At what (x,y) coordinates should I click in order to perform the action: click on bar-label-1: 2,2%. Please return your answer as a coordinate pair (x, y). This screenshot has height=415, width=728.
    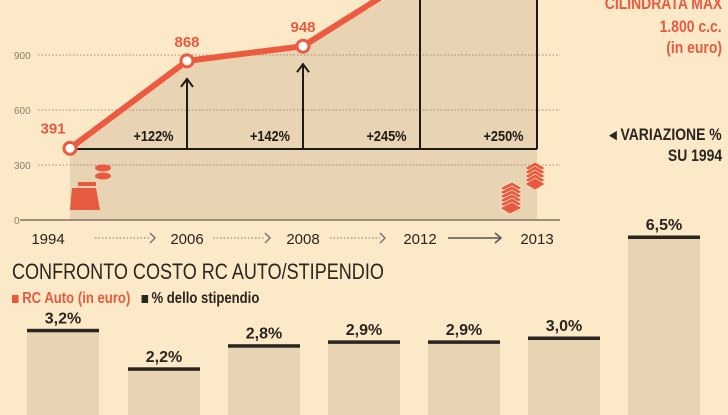
    Looking at the image, I should click on (164, 357).